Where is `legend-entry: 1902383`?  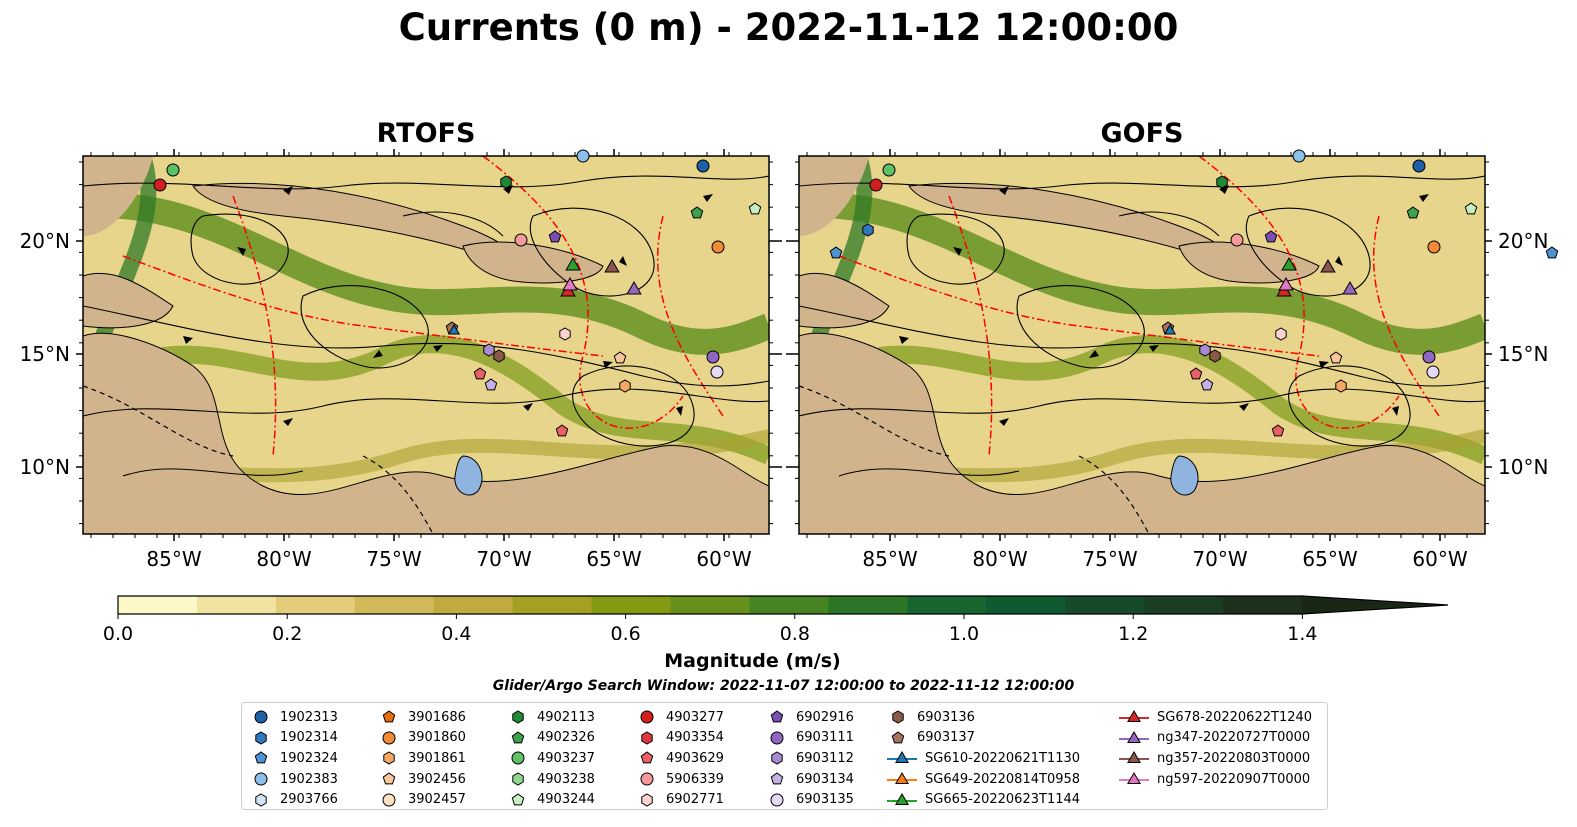 legend-entry: 1902383 is located at coordinates (294, 779).